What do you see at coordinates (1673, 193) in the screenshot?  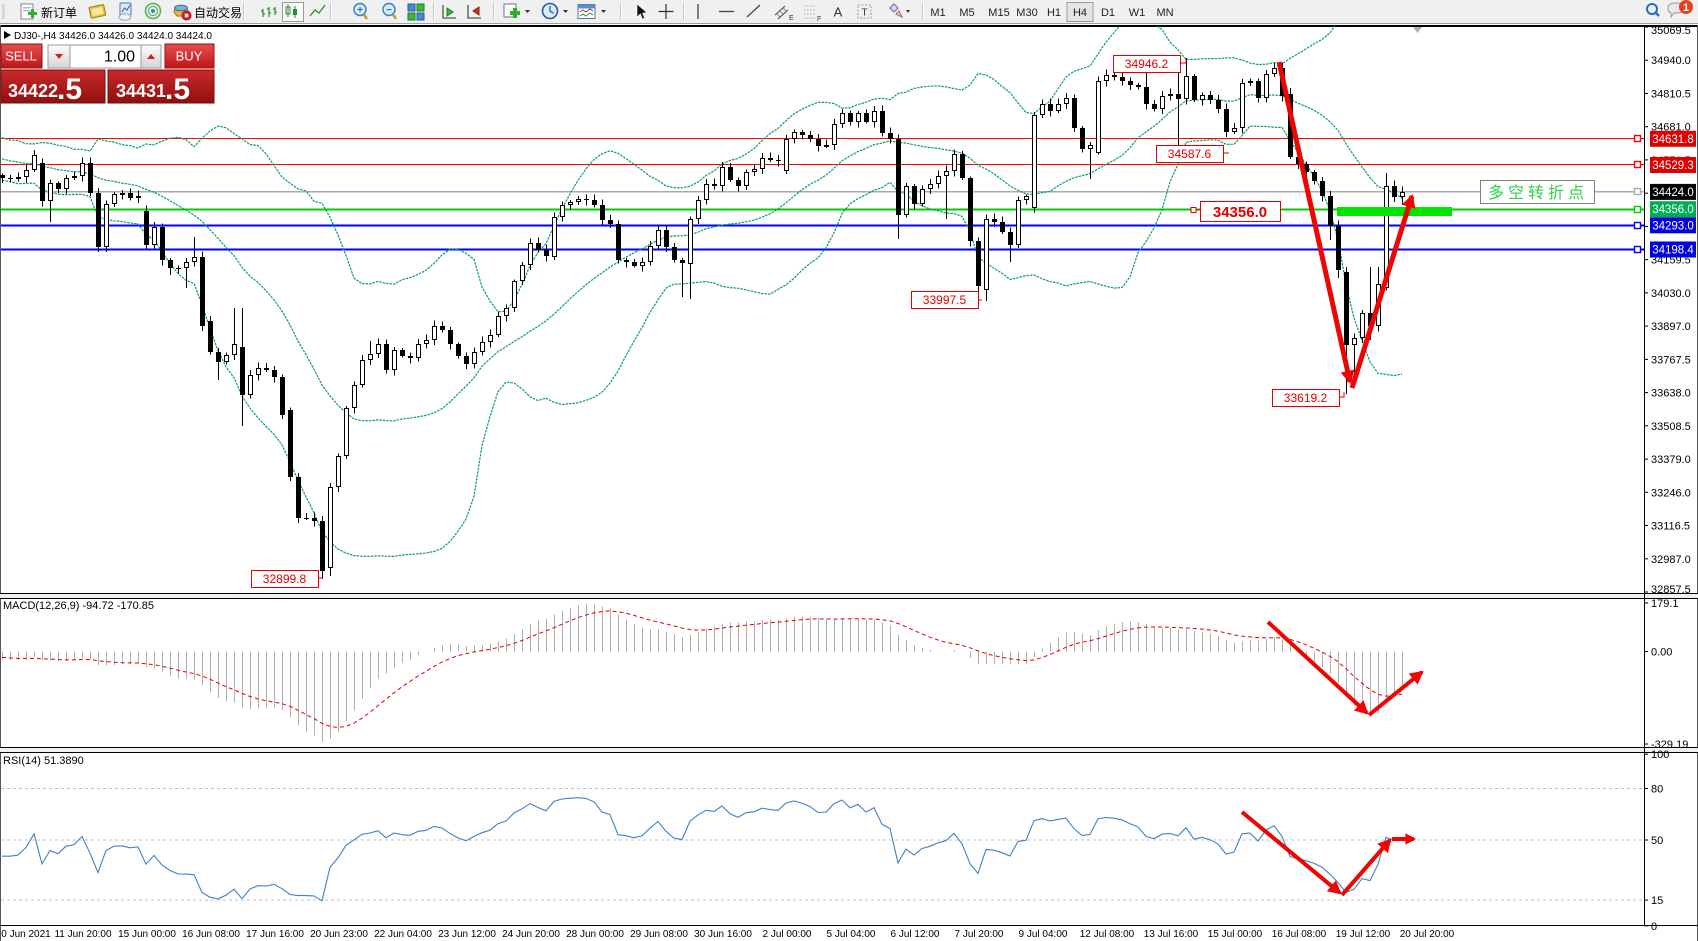 I see `svg-text: 34424.0` at bounding box center [1673, 193].